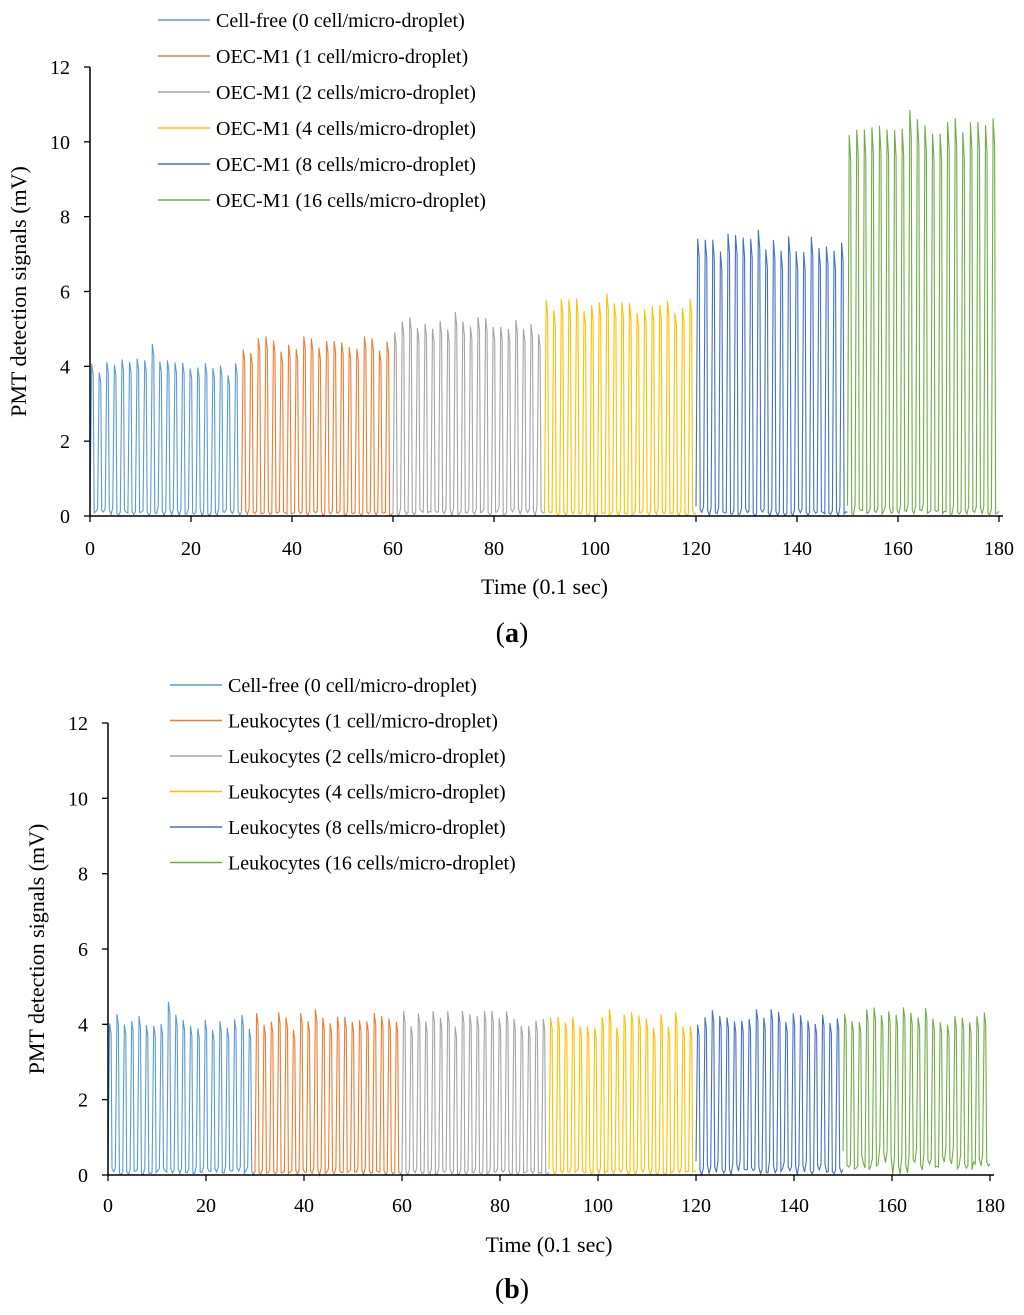 This screenshot has height=1315, width=1024. Describe the element at coordinates (363, 722) in the screenshot. I see `legend-entry-1: Leukocytes (1 cell/micro-droplet)` at that location.